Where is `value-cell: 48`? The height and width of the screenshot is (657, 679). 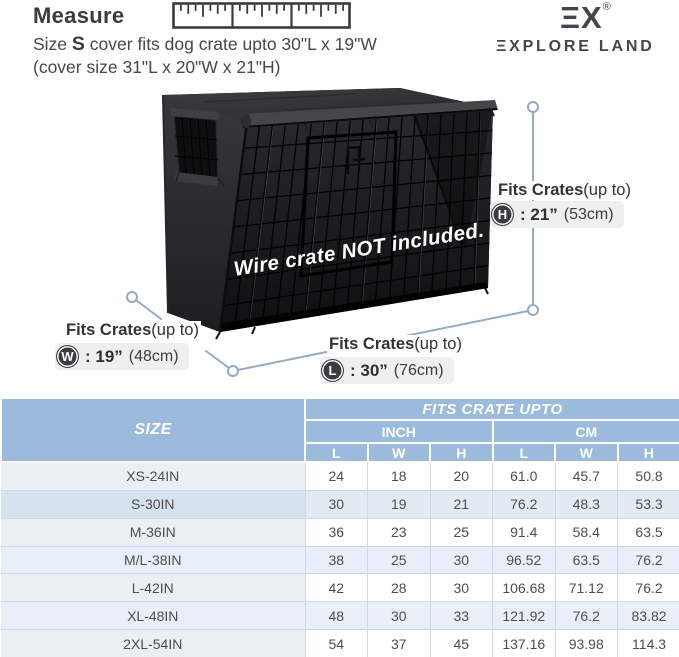 value-cell: 48 is located at coordinates (336, 615).